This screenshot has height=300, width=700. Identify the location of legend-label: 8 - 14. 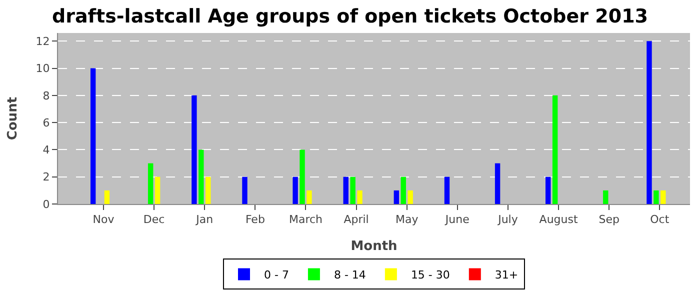
(350, 275).